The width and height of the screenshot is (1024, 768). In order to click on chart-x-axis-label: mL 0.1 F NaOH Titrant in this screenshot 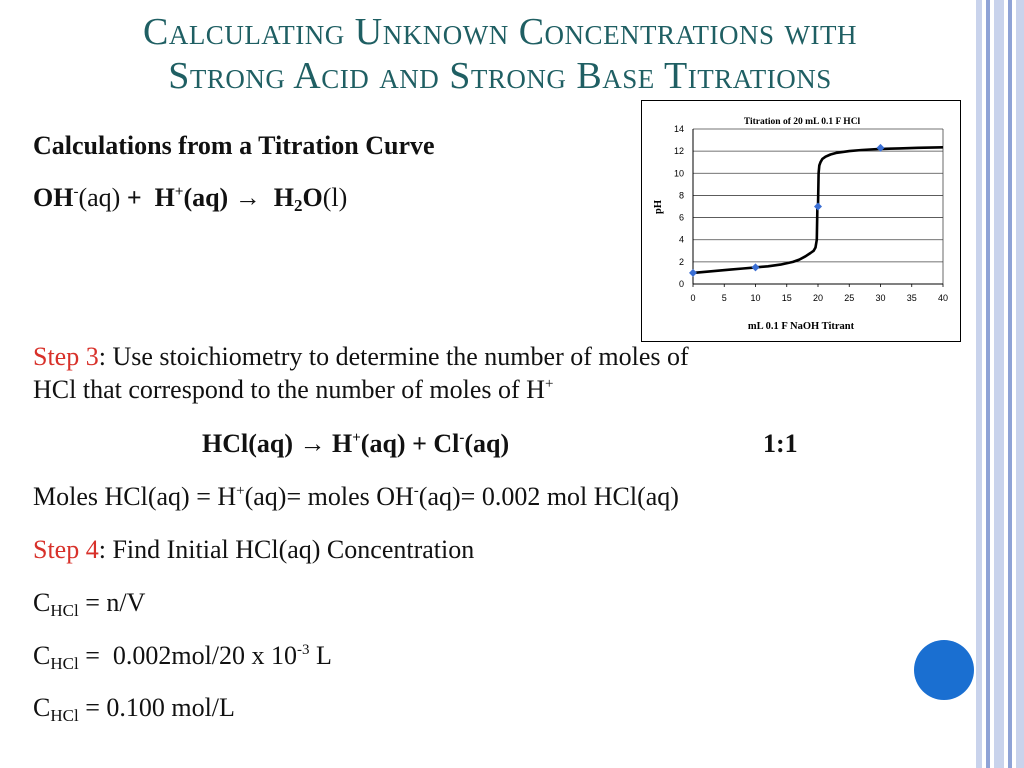, I will do `click(801, 326)`.